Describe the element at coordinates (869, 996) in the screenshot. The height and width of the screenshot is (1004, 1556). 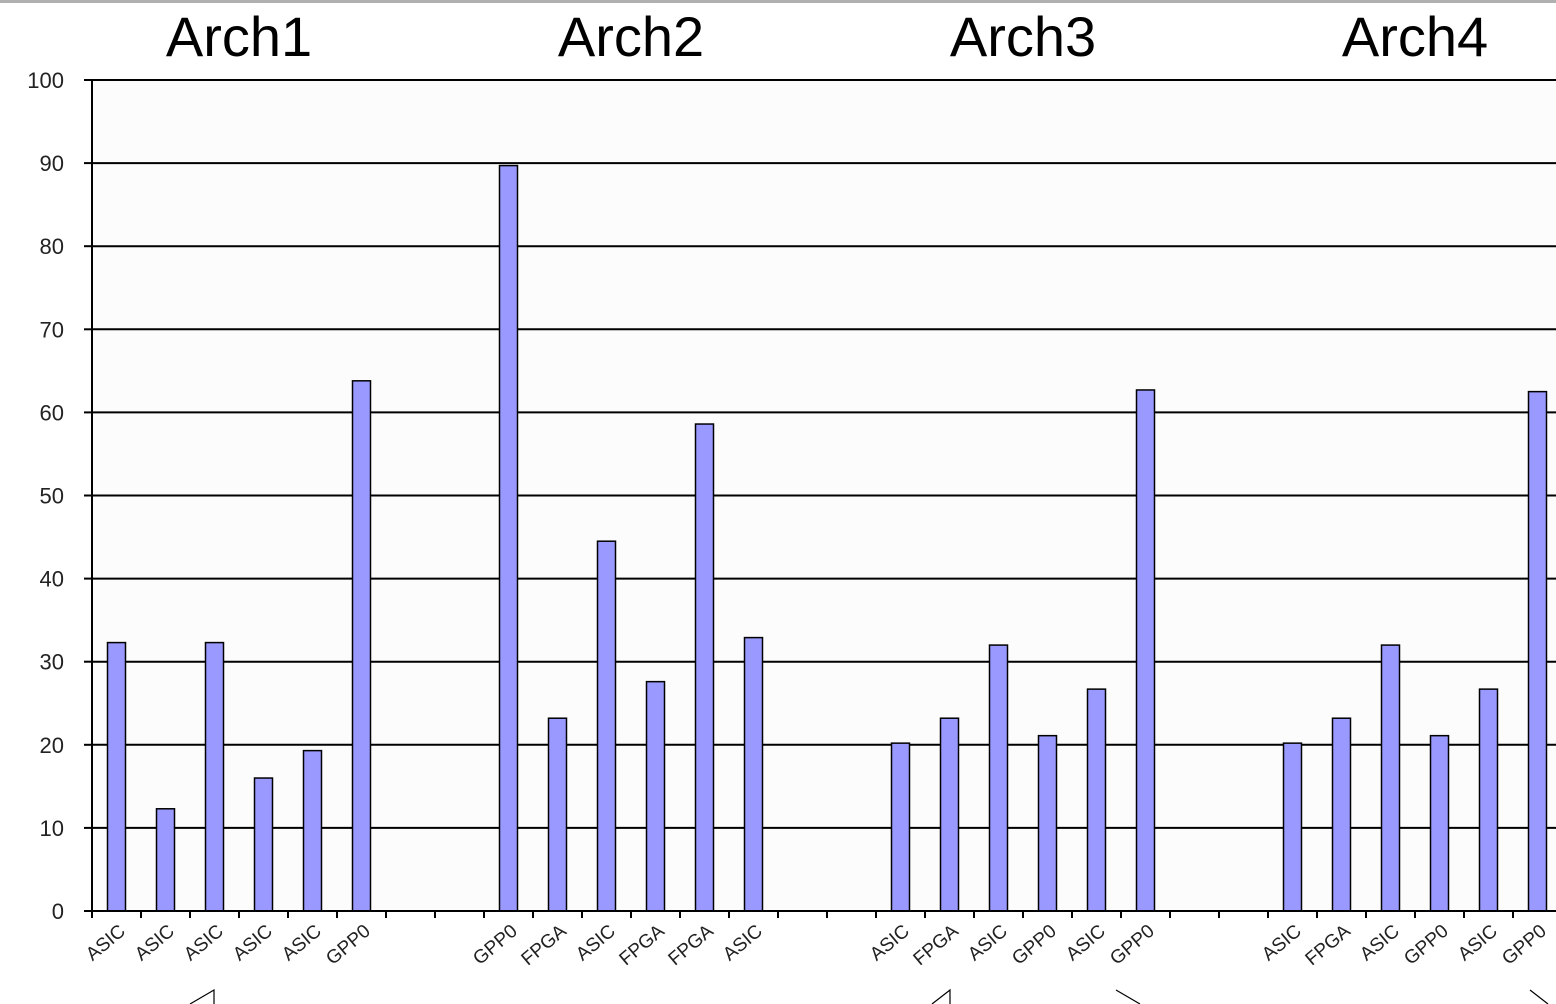
I see `decorations` at that location.